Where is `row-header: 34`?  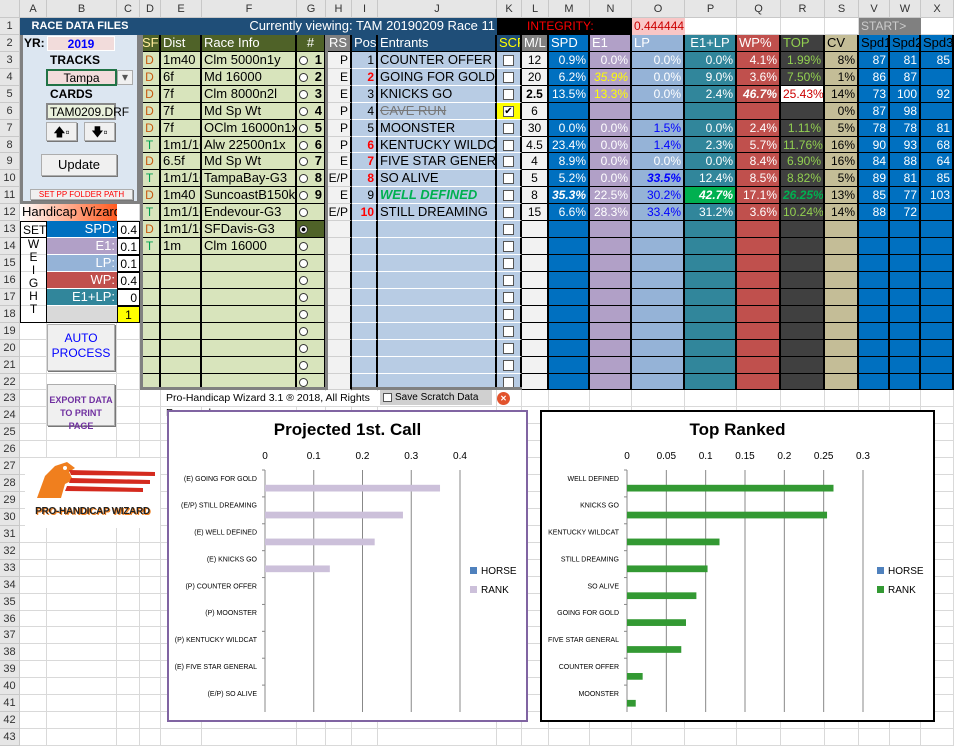 row-header: 34 is located at coordinates (10, 585).